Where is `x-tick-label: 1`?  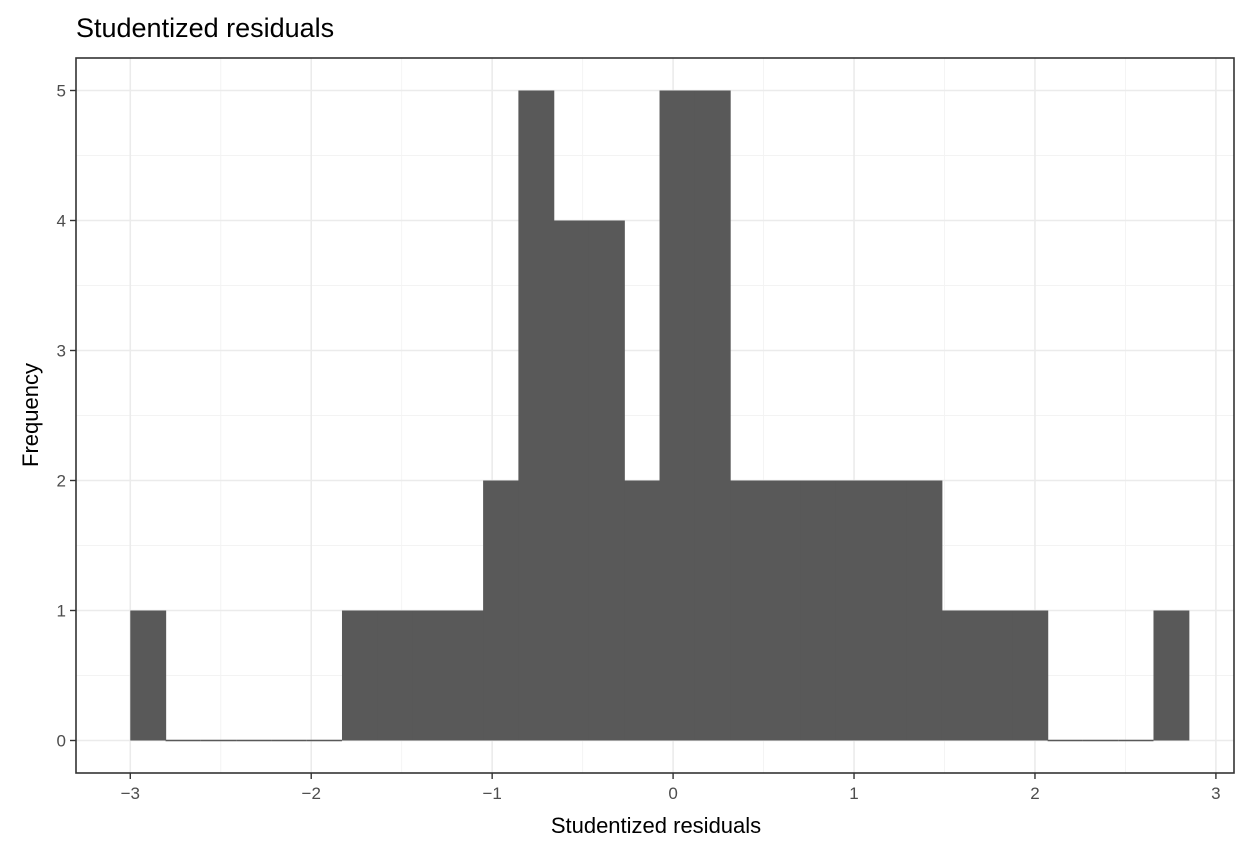 x-tick-label: 1 is located at coordinates (853, 793).